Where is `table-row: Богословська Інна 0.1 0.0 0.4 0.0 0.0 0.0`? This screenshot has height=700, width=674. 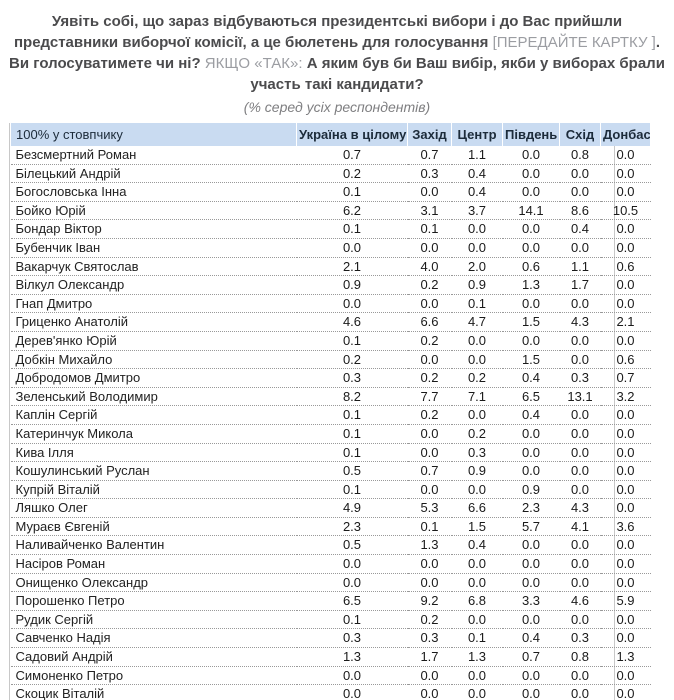
table-row: Богословська Інна 0.1 0.0 0.4 0.0 0.0 0.0 is located at coordinates (330, 192).